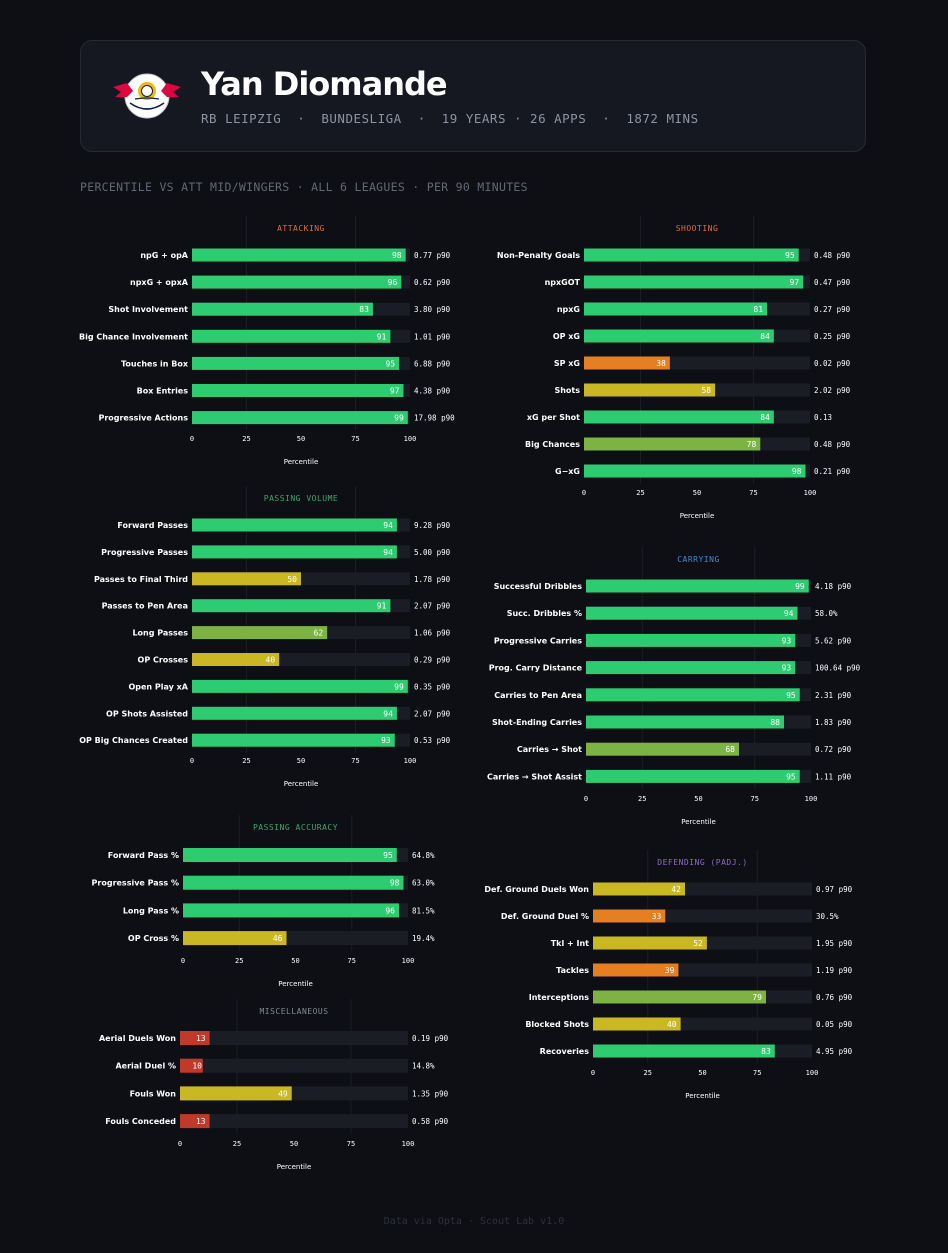 This screenshot has height=1253, width=948. What do you see at coordinates (538, 640) in the screenshot?
I see `carrying-metric-label: Progressive Carries` at bounding box center [538, 640].